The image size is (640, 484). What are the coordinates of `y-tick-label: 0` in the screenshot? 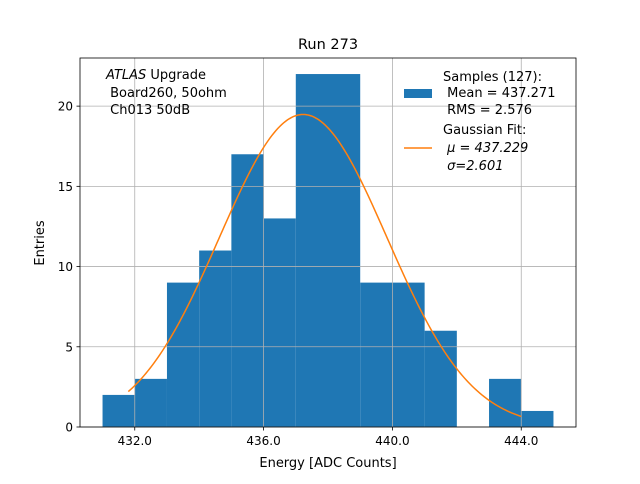 It's located at (69, 428).